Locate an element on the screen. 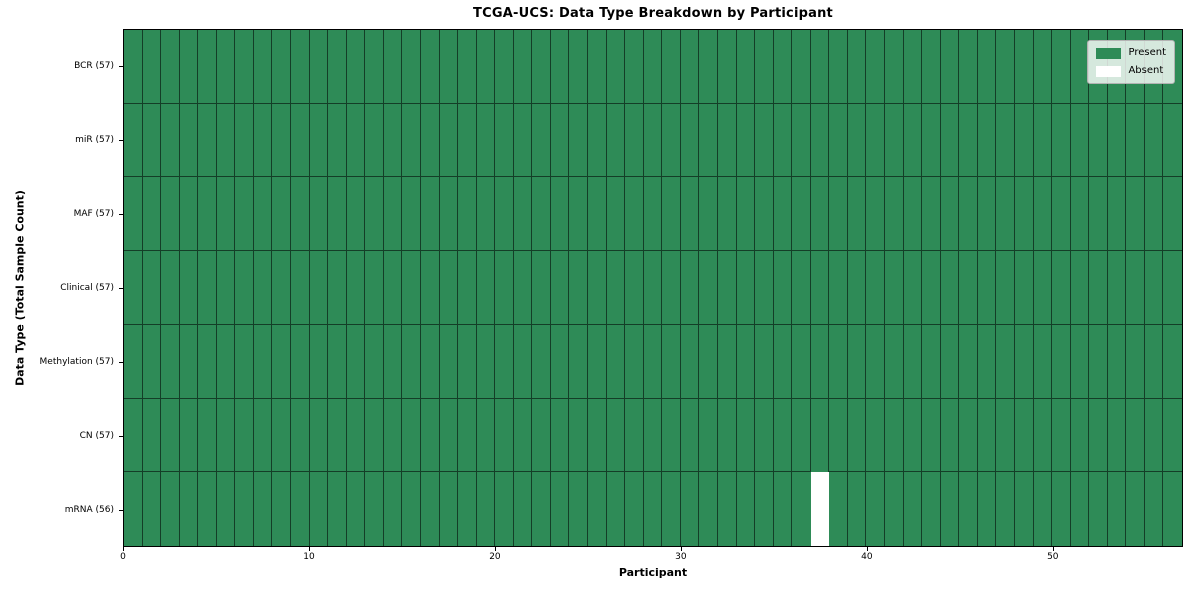 The height and width of the screenshot is (600, 1200). y-tick-label: miR (57) is located at coordinates (94, 140).